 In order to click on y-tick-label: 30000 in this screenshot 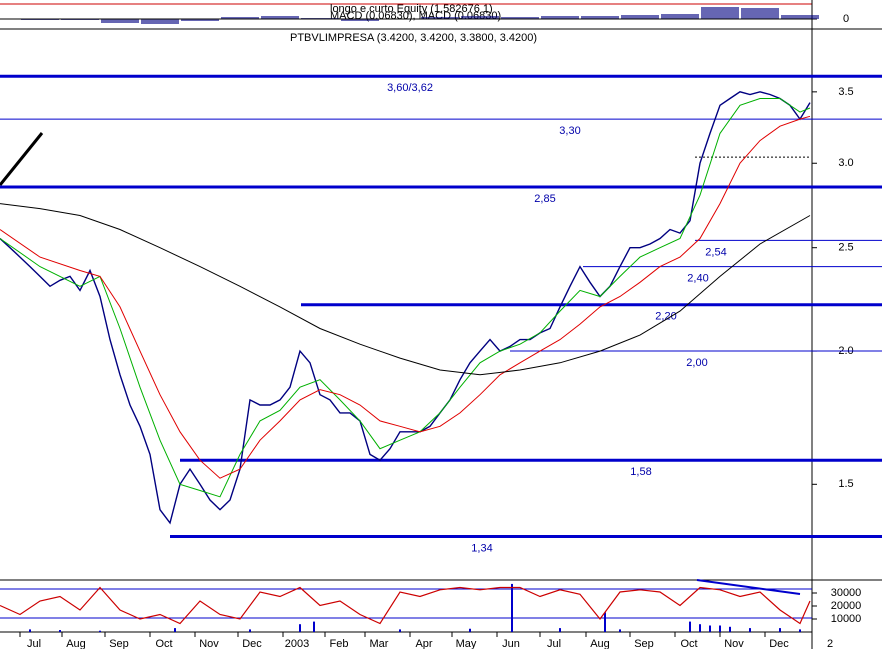, I will do `click(846, 593)`.